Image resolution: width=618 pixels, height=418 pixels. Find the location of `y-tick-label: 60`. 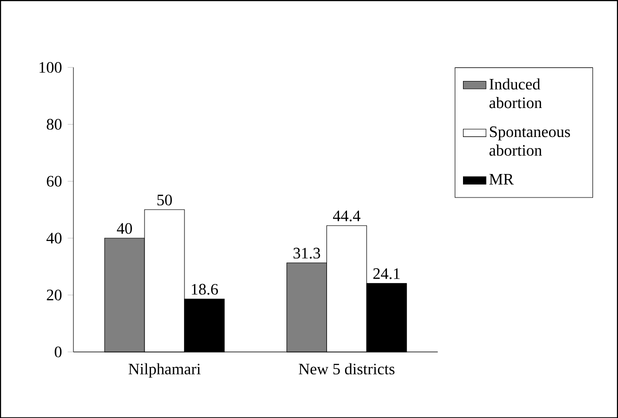

y-tick-label: 60 is located at coordinates (54, 181).